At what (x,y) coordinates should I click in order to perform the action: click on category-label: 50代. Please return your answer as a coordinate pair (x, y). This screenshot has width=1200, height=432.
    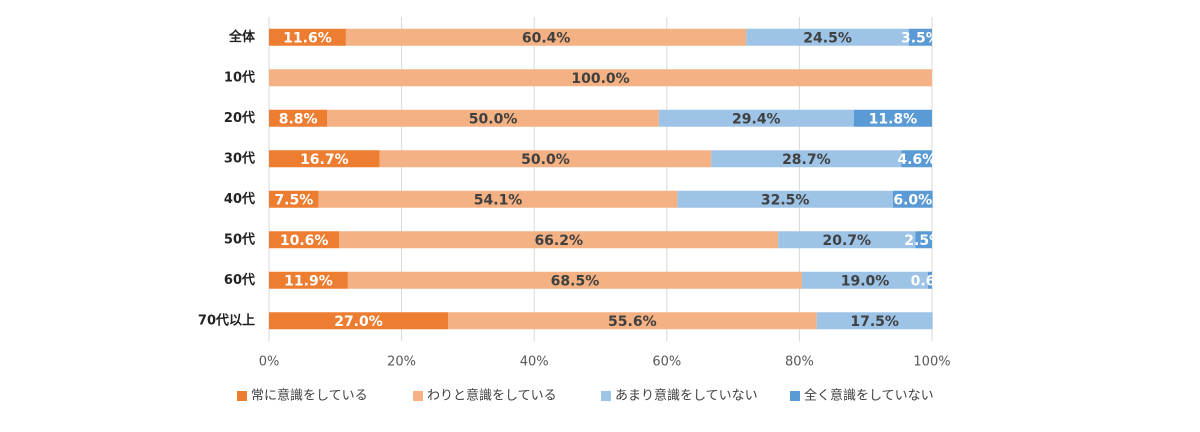
    Looking at the image, I should click on (239, 239).